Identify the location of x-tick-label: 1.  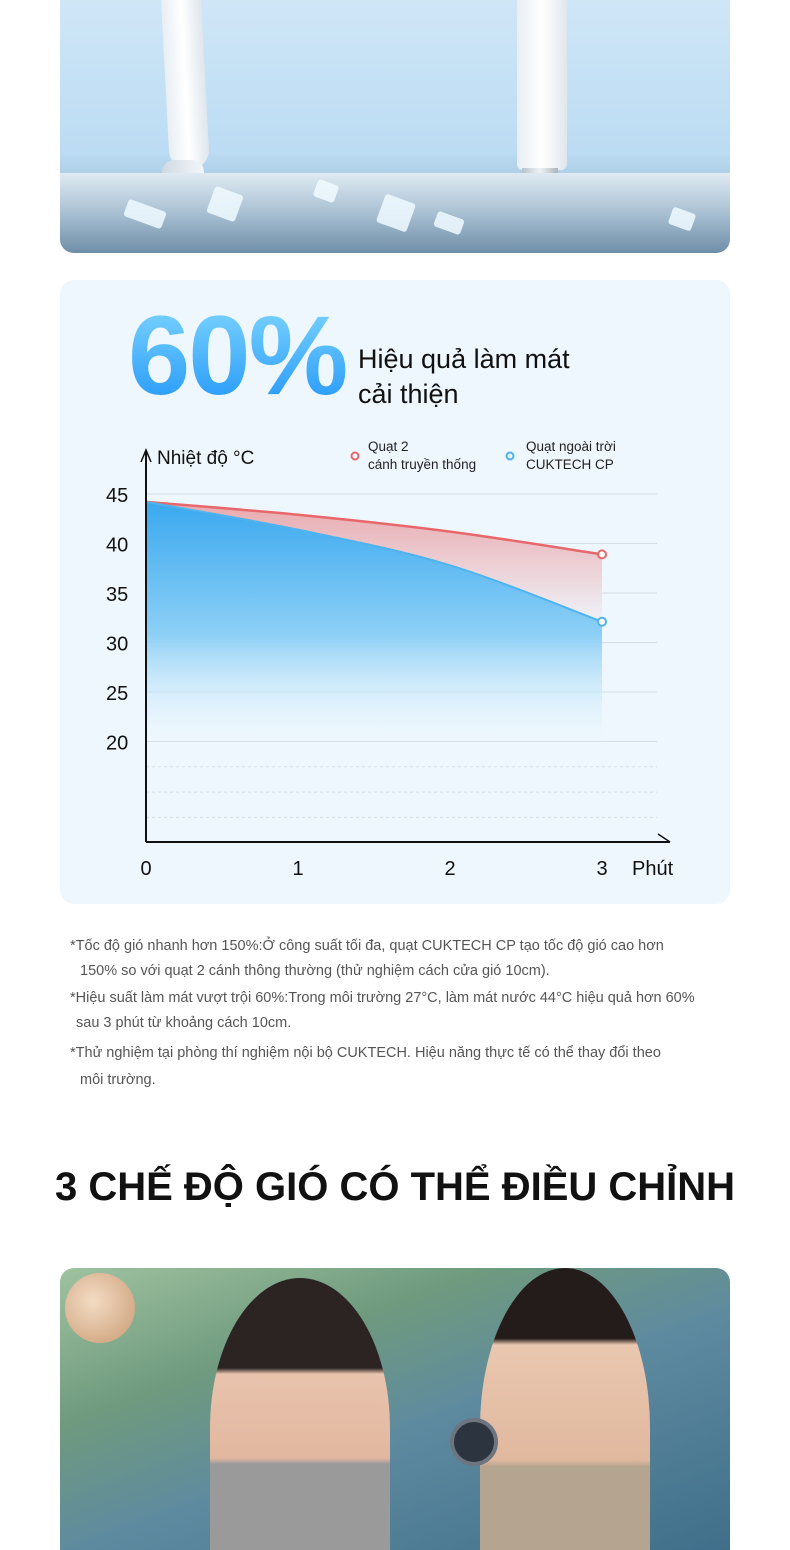
(297, 869).